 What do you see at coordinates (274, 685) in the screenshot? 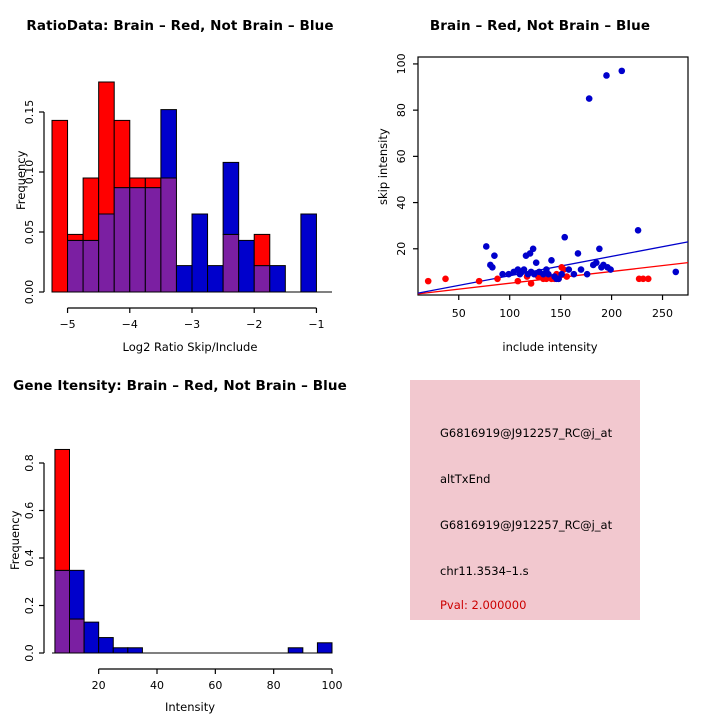
I see `x-tick-label: 80` at bounding box center [274, 685].